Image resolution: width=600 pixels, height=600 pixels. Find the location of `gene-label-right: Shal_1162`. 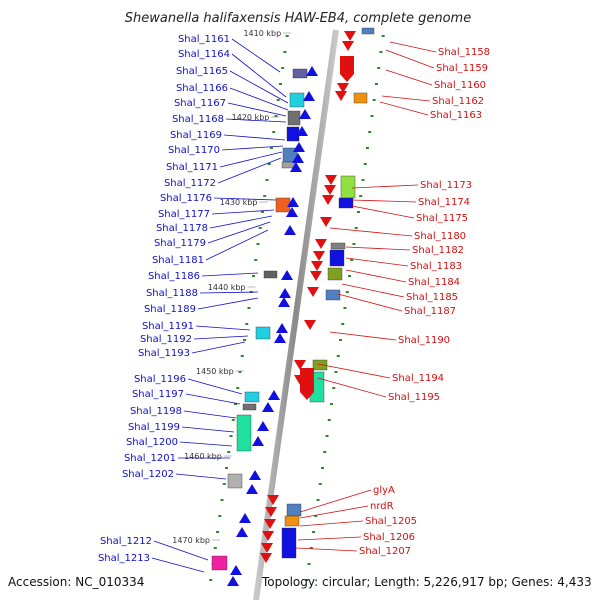

gene-label-right: Shal_1162 is located at coordinates (458, 101).